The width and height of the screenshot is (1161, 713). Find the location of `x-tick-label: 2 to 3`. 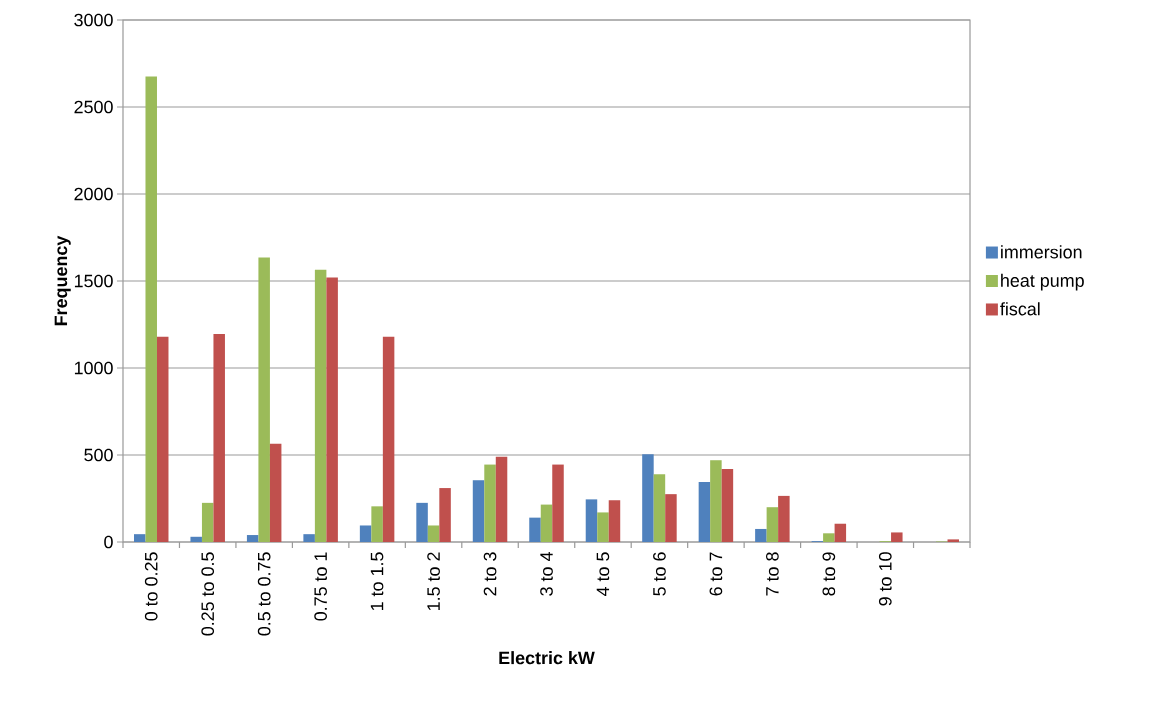

x-tick-label: 2 to 3 is located at coordinates (490, 574).